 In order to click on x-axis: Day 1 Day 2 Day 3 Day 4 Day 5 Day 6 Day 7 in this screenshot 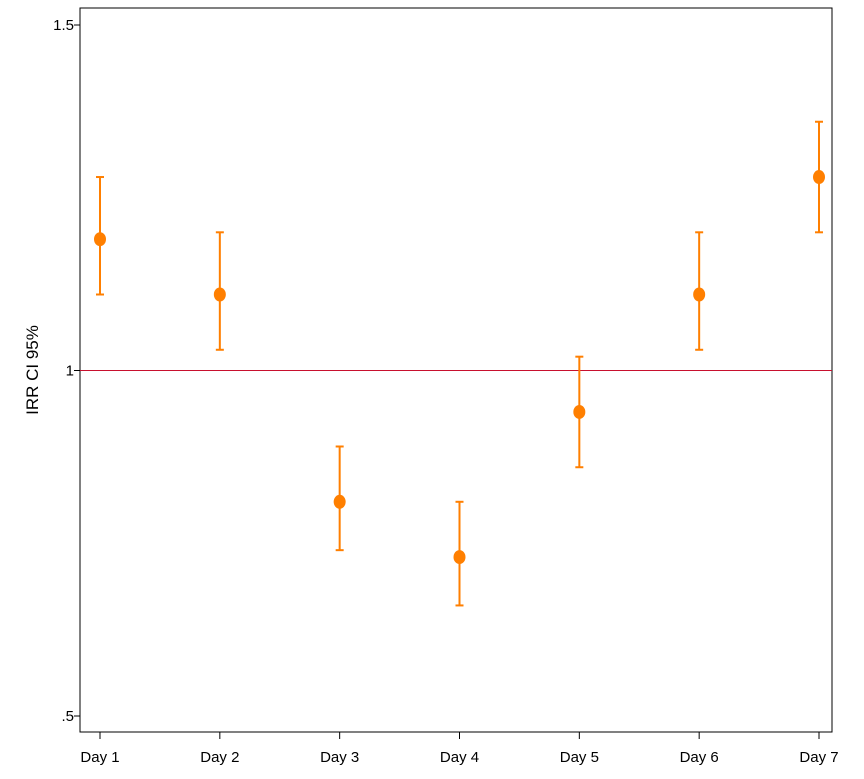, I will do `click(459, 749)`.